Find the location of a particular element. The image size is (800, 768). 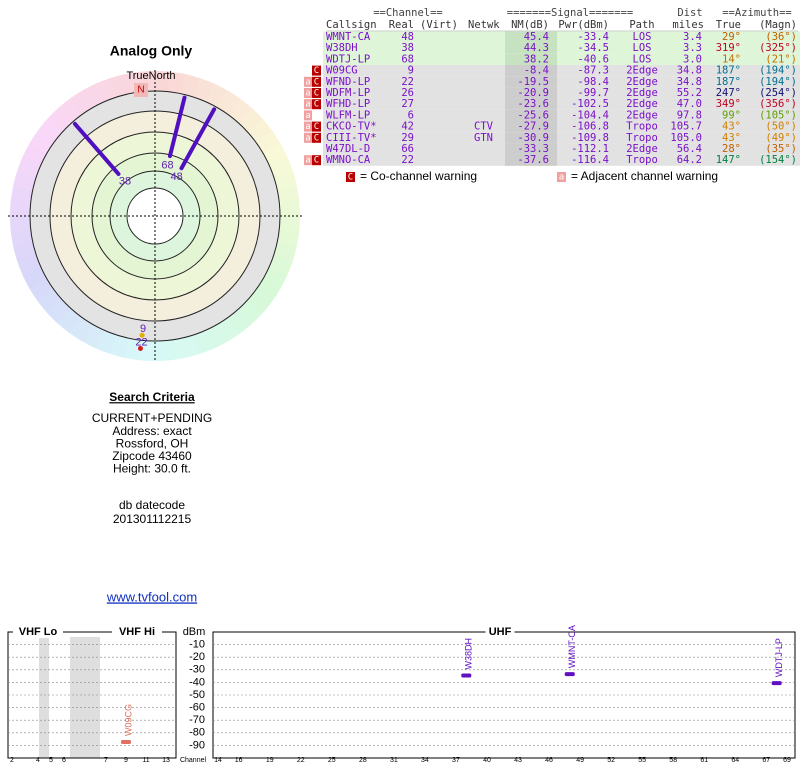

cell-callsign: WDTJ-LP is located at coordinates (348, 59).